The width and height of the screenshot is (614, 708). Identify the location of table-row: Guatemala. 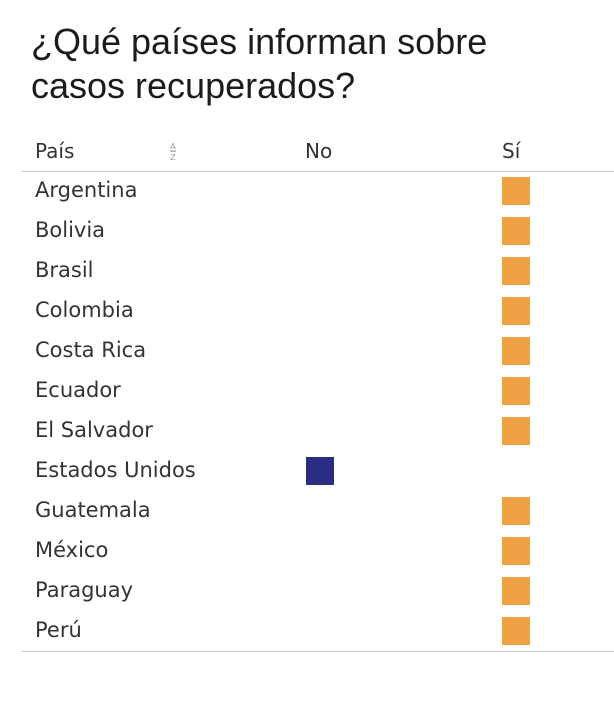
(318, 512).